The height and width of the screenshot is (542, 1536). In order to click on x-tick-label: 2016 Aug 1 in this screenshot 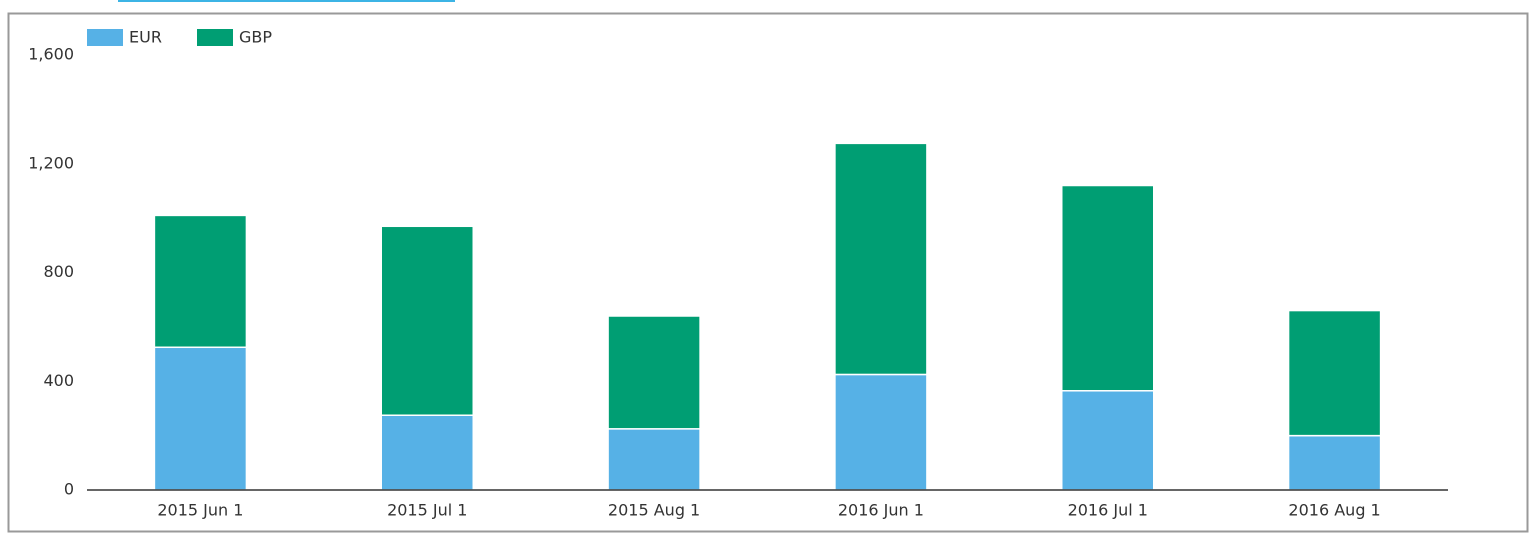, I will do `click(1334, 510)`.